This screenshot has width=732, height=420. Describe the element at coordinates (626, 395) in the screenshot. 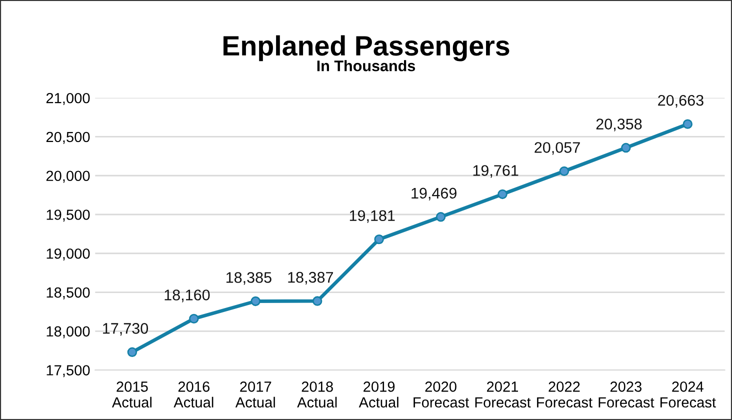

I see `x-tick-label: 2023 Forecast` at that location.